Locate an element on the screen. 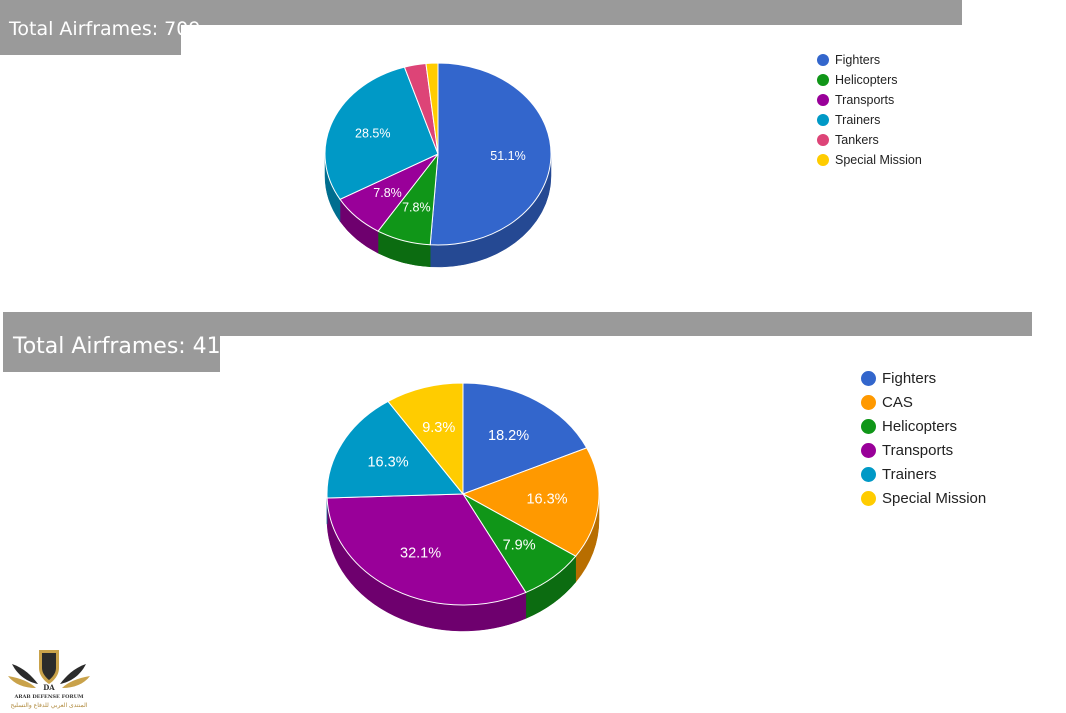 The image size is (1066, 713). pie-2-label-cas: 16.3% is located at coordinates (546, 500).